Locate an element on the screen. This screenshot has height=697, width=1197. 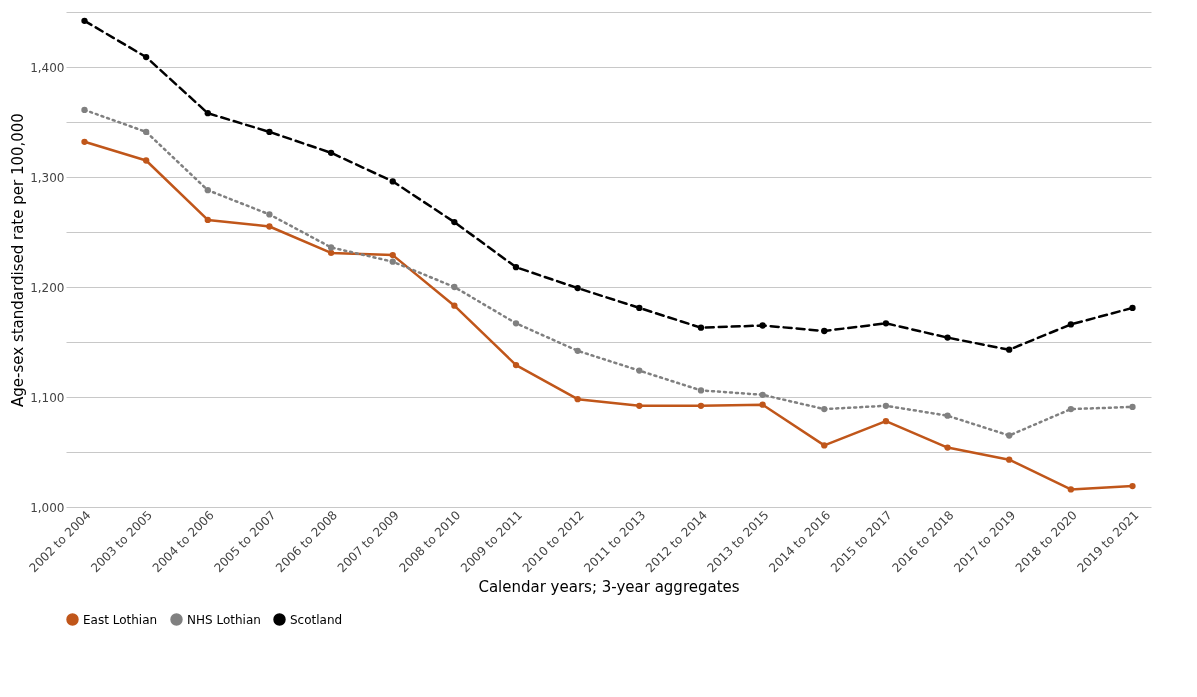
y-tick-label: 1,200 is located at coordinates (47, 287).